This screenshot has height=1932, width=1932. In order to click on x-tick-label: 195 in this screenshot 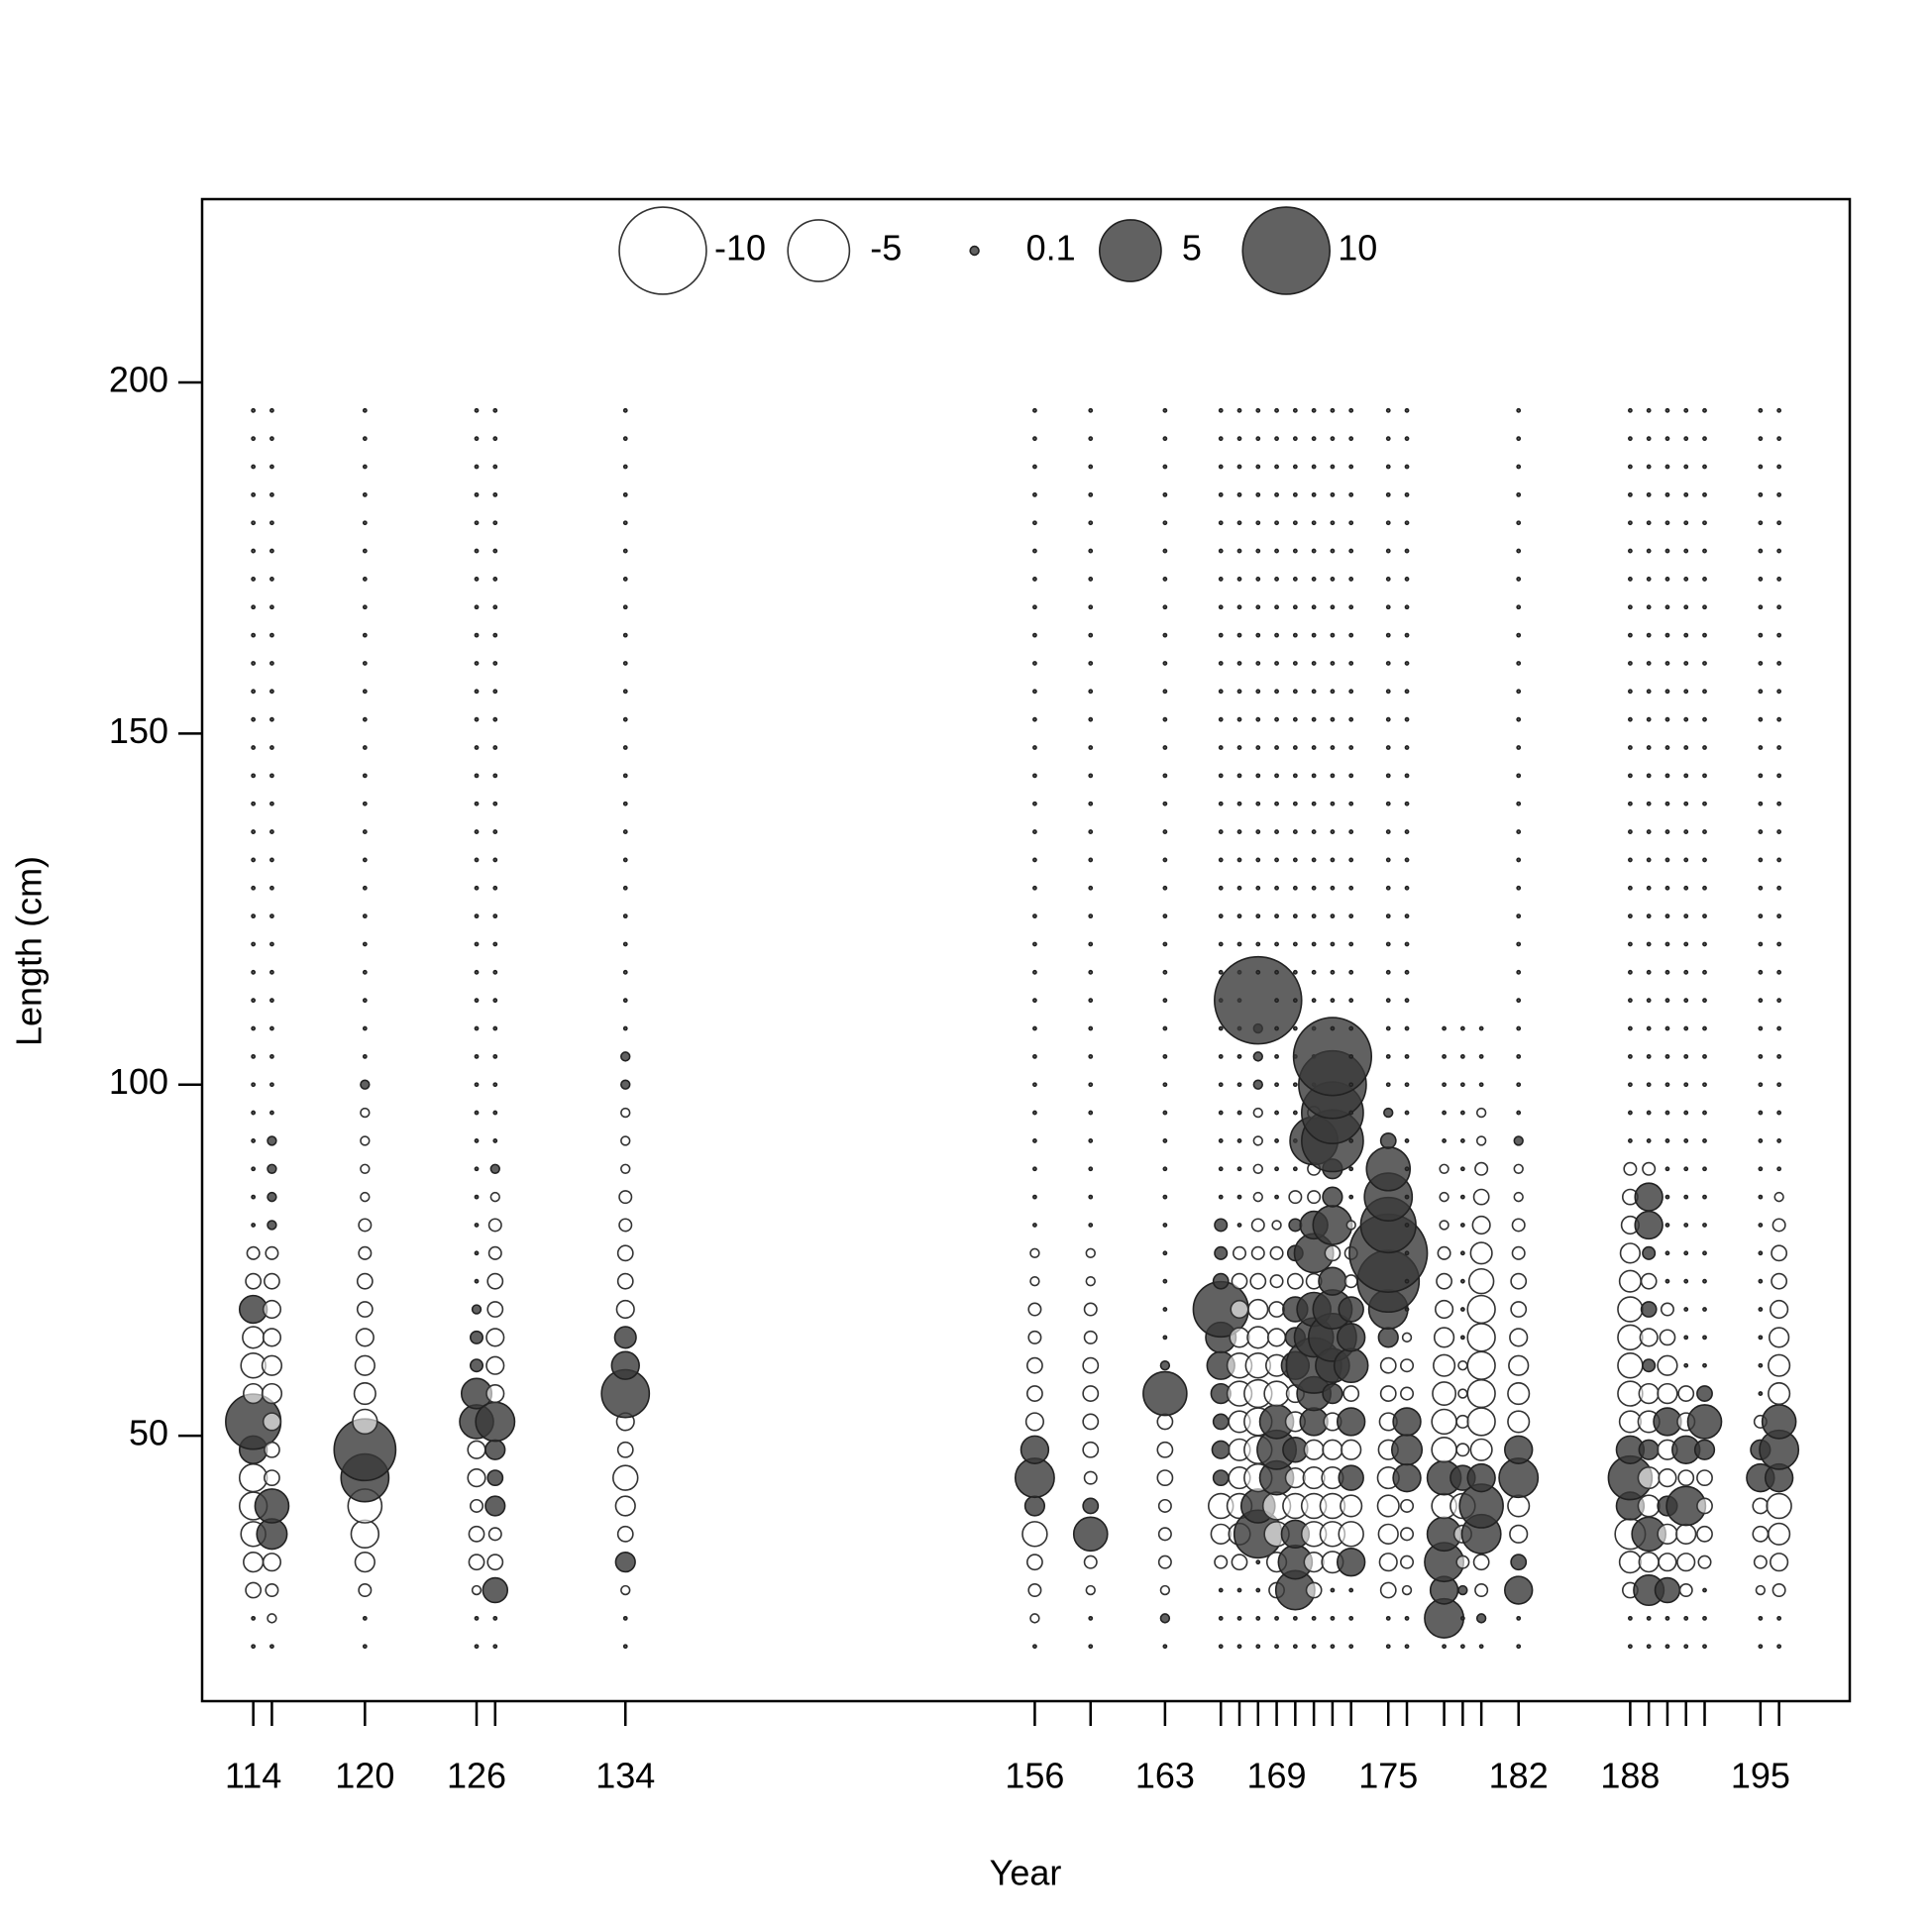, I will do `click(1760, 1776)`.